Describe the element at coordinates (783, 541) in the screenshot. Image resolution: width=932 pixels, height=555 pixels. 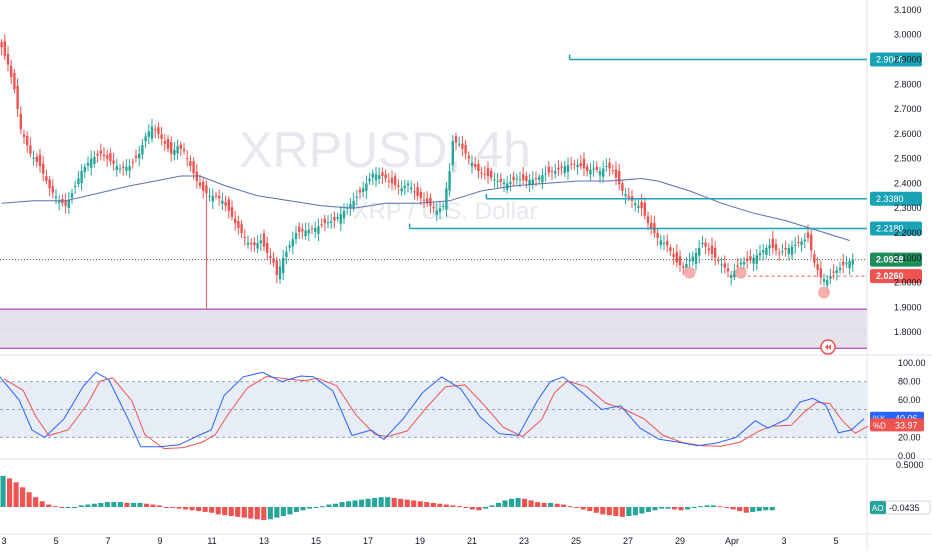
I see `time-axis-tick: 3` at that location.